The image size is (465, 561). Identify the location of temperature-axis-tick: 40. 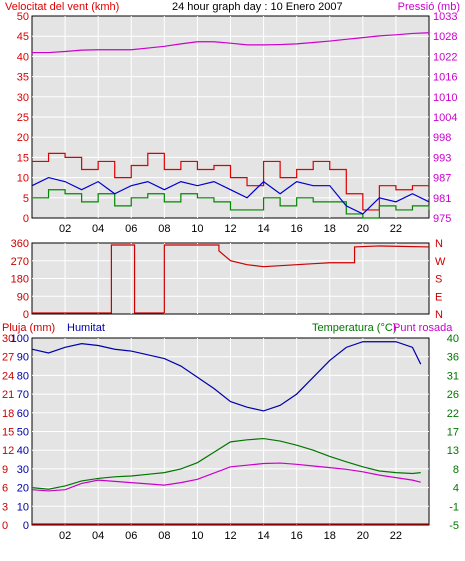
(453, 339).